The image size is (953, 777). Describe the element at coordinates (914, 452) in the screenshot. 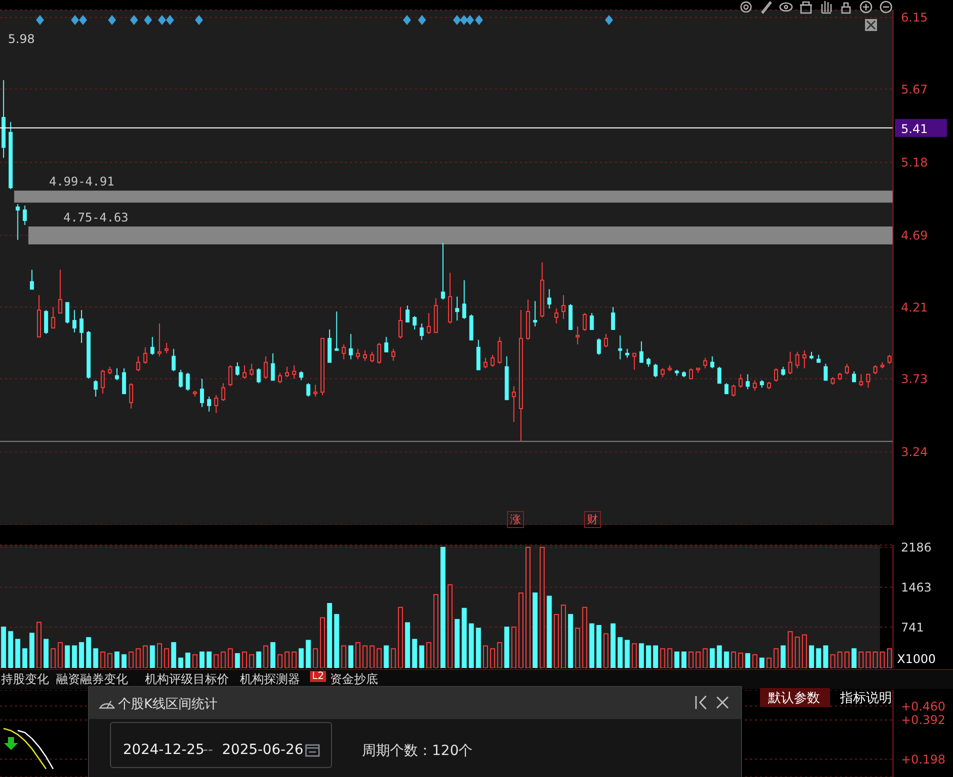

I see `y-tick-label: 3.24` at that location.